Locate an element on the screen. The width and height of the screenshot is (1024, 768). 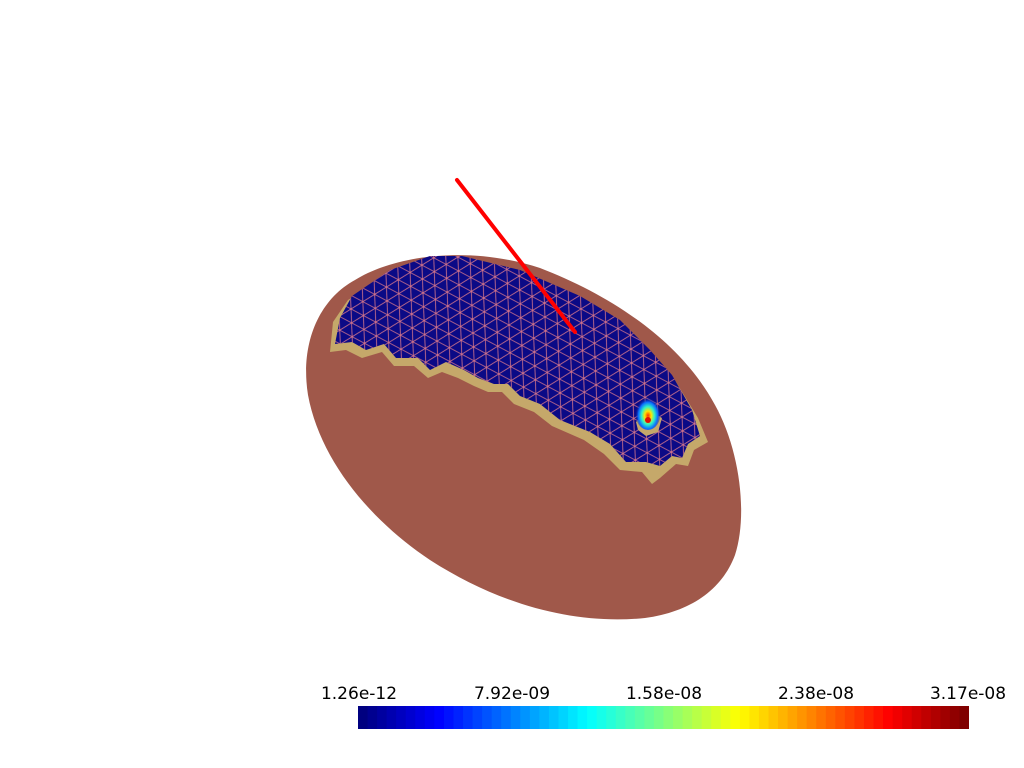
hotspot-core is located at coordinates (648, 420).